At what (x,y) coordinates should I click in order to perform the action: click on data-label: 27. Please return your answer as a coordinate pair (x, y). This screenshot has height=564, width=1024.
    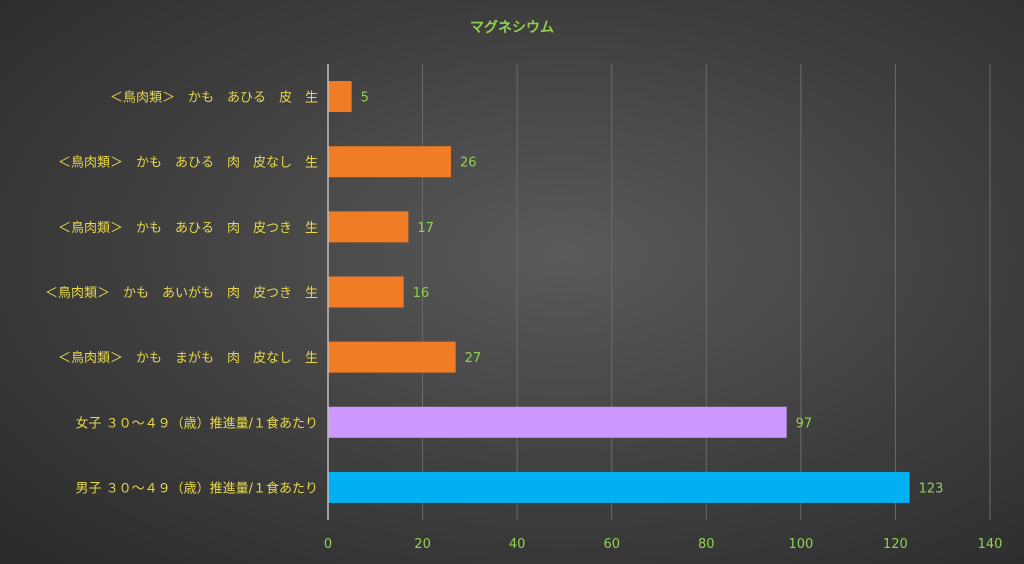
    Looking at the image, I should click on (473, 358).